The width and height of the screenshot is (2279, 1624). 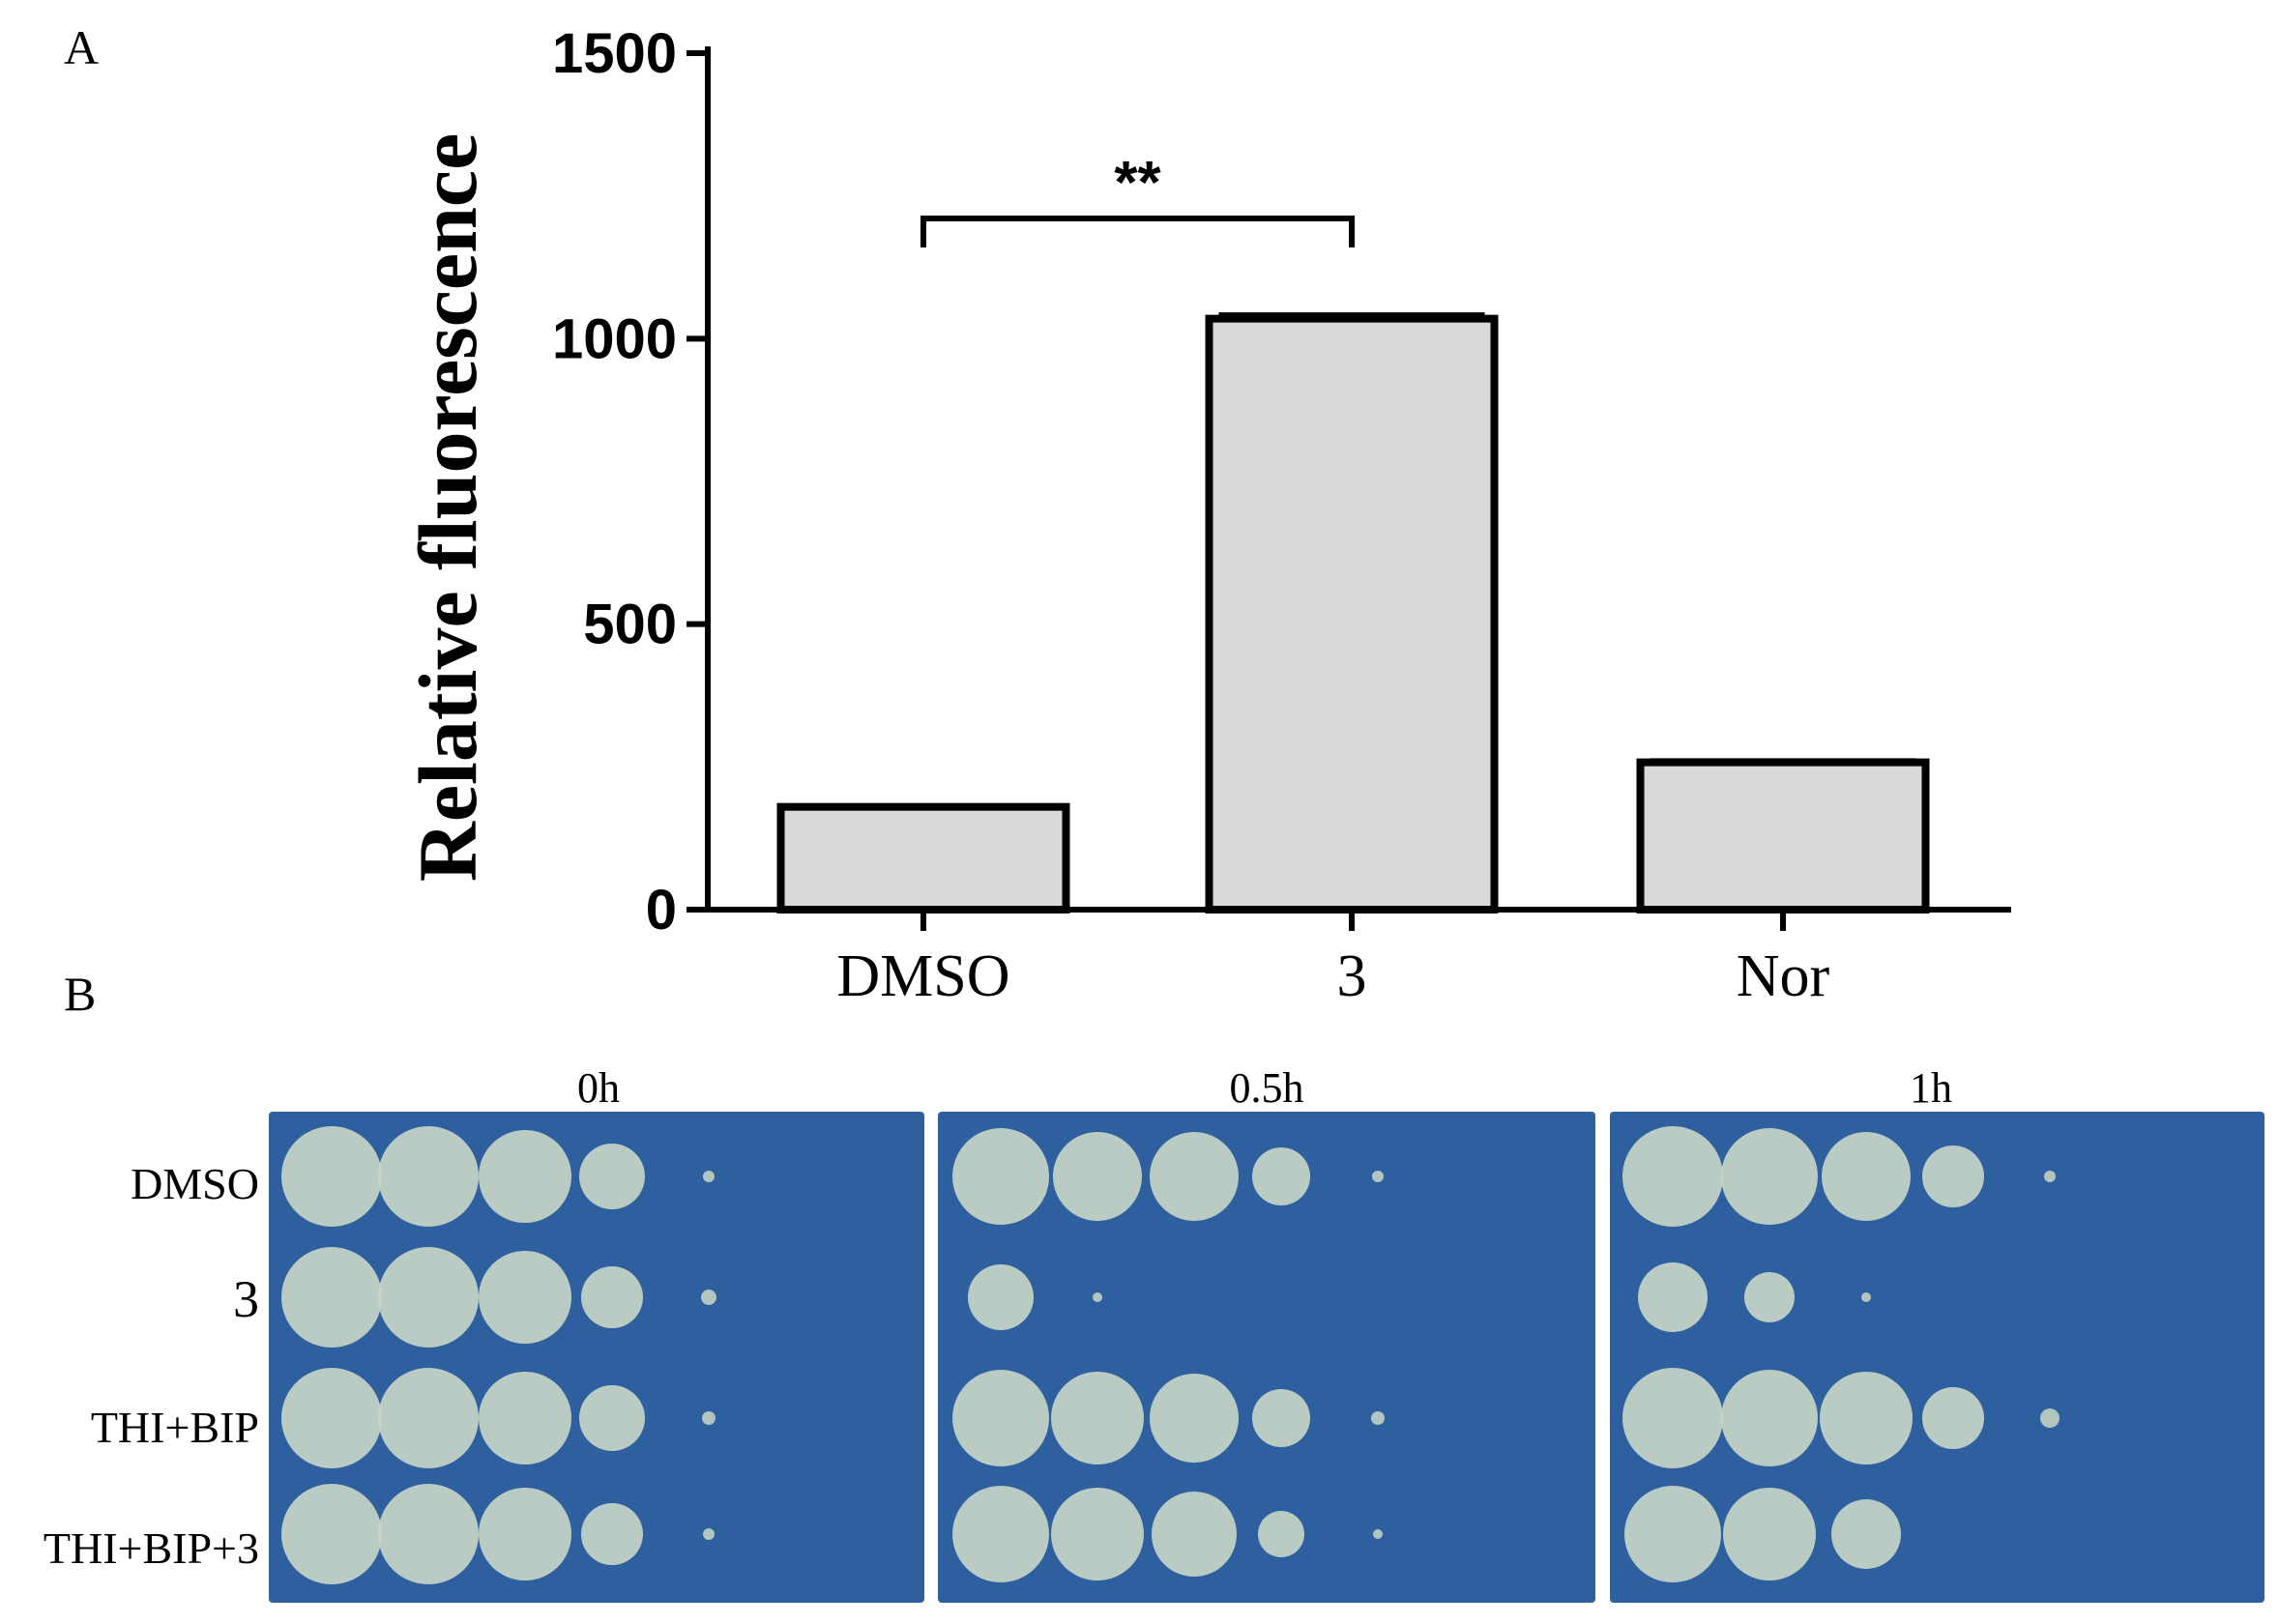 I want to click on x-tick-label-3: 3, so click(x=1352, y=976).